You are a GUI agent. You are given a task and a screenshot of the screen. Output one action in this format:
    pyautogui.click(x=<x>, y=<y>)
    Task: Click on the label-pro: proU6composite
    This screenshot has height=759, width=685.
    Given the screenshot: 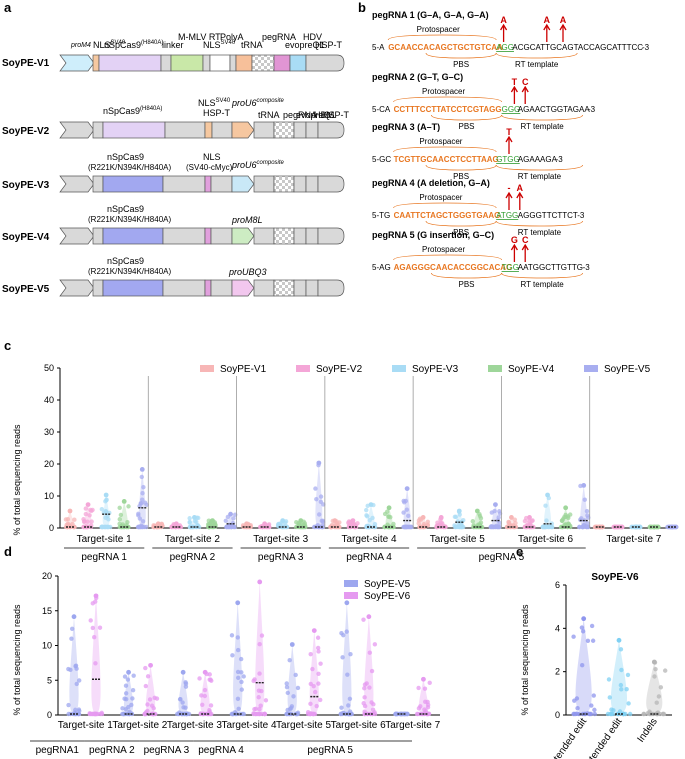 What is the action you would take?
    pyautogui.click(x=258, y=165)
    